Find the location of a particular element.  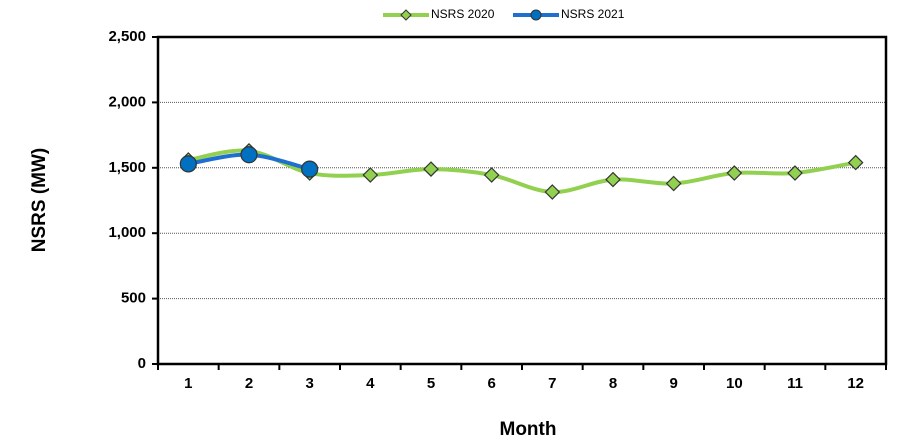

legend-label: NSRS 2020 is located at coordinates (463, 14).